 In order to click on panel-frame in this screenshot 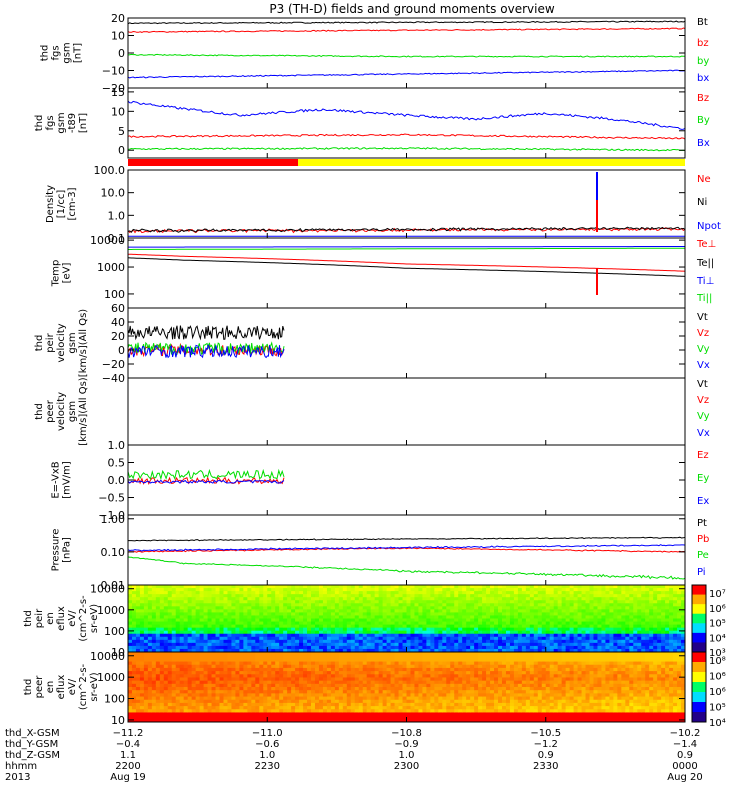, I will do `click(406, 480)`.